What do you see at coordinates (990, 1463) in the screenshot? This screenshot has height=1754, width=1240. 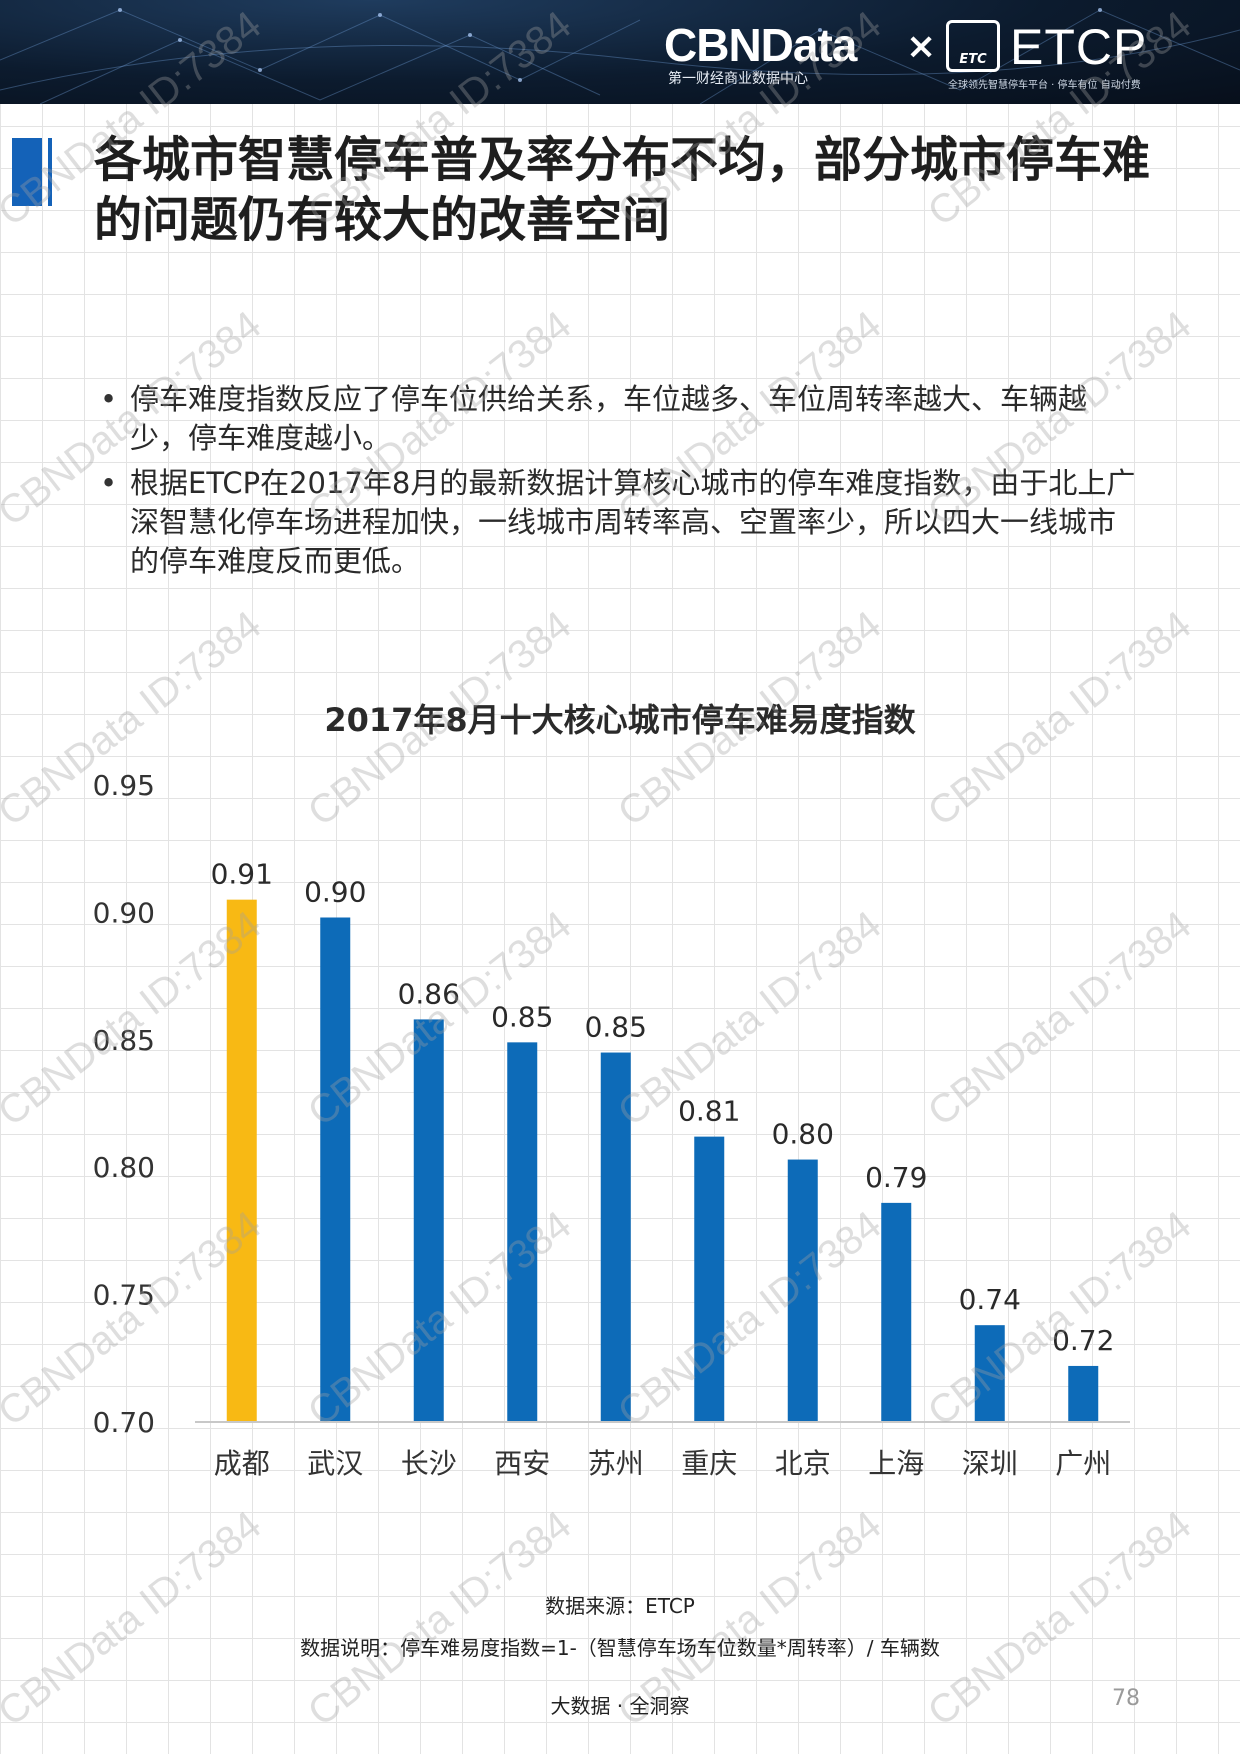 I see `x-tick-label: 深圳` at bounding box center [990, 1463].